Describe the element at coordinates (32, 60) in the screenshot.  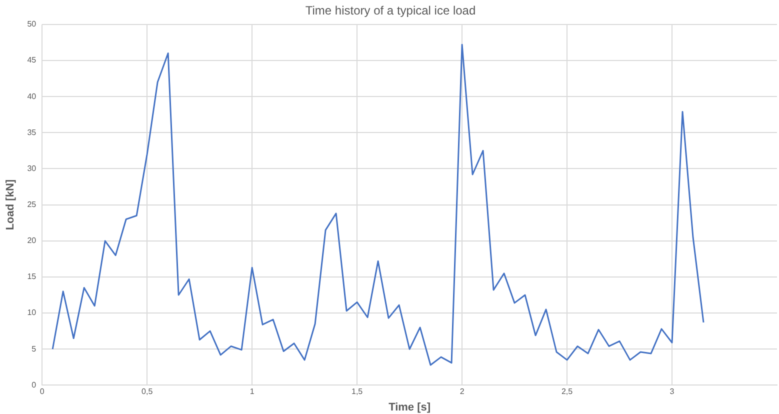
I see `y-tick-label: 45` at that location.